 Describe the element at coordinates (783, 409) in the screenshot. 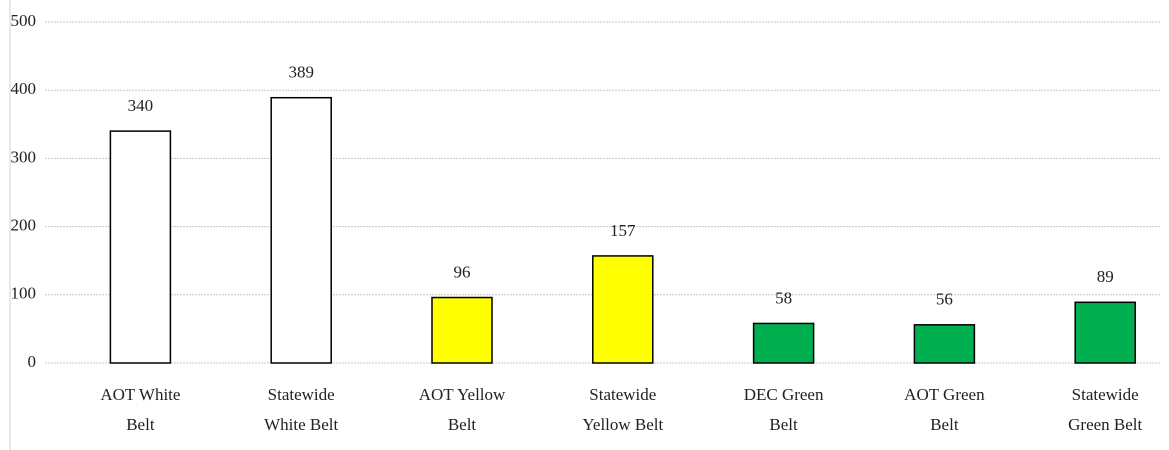

I see `x-tick-label: DEC Green Belt` at that location.